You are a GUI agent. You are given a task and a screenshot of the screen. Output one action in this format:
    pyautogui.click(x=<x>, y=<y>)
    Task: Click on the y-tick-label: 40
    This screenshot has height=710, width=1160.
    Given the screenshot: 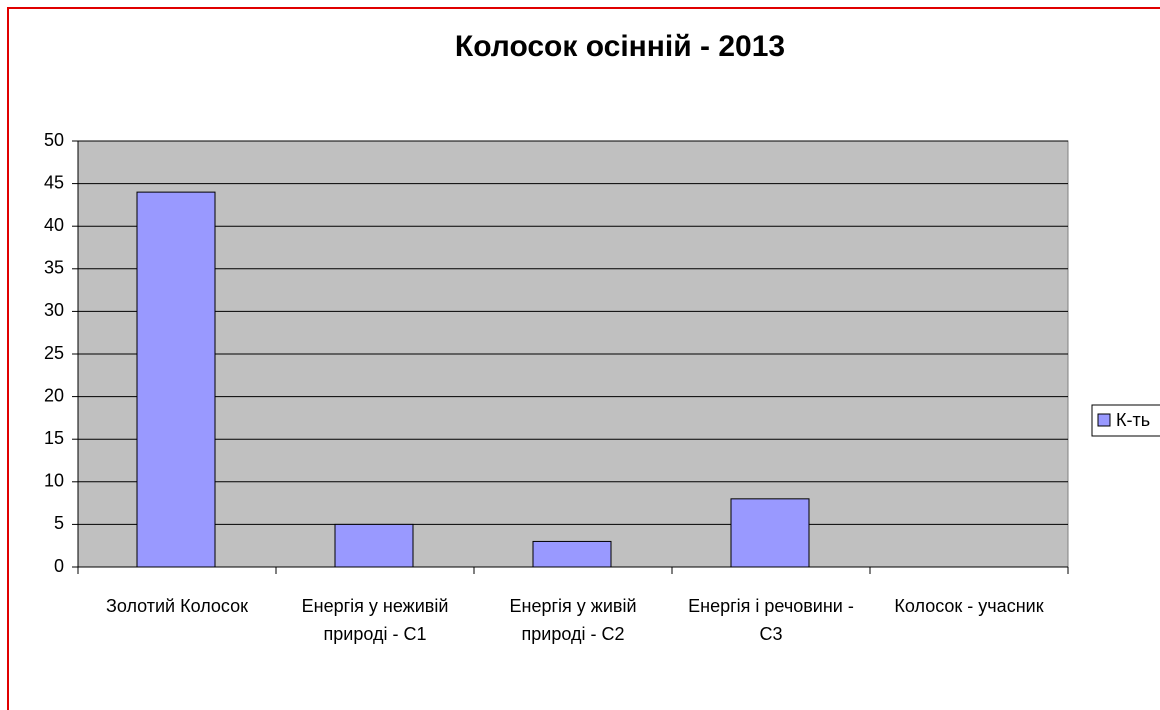 What is the action you would take?
    pyautogui.click(x=54, y=225)
    